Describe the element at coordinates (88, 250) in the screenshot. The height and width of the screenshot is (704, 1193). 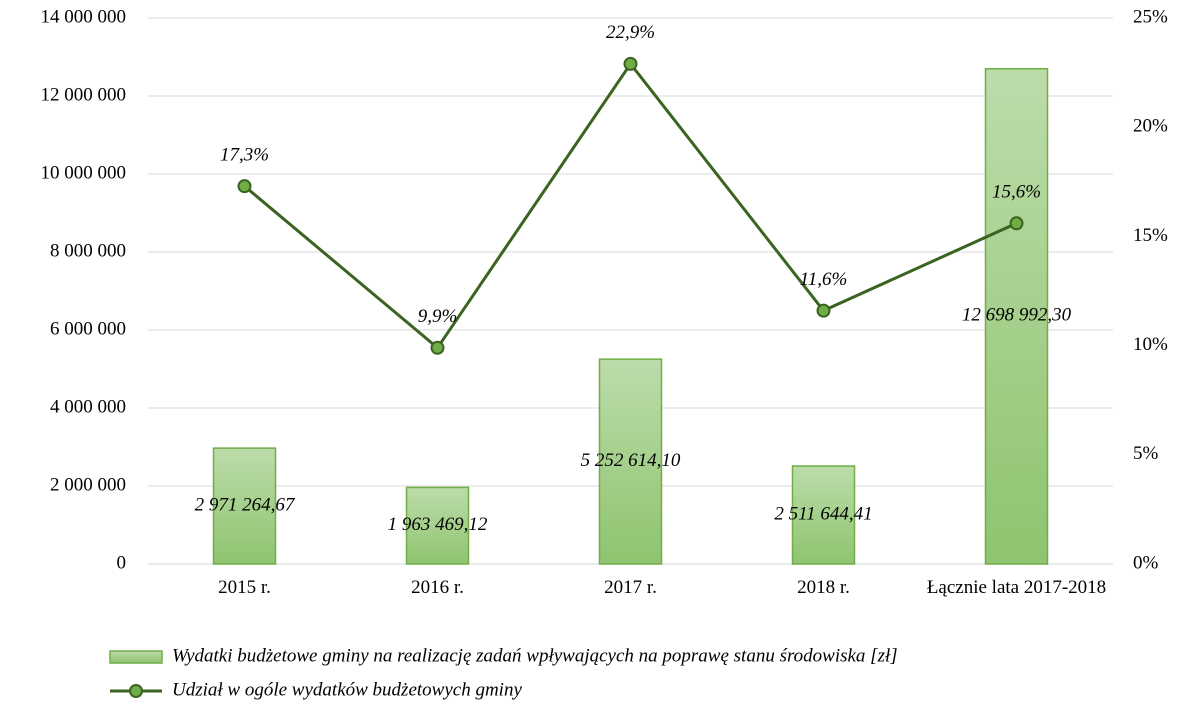
I see `y-tick-label: 8 000 000` at that location.